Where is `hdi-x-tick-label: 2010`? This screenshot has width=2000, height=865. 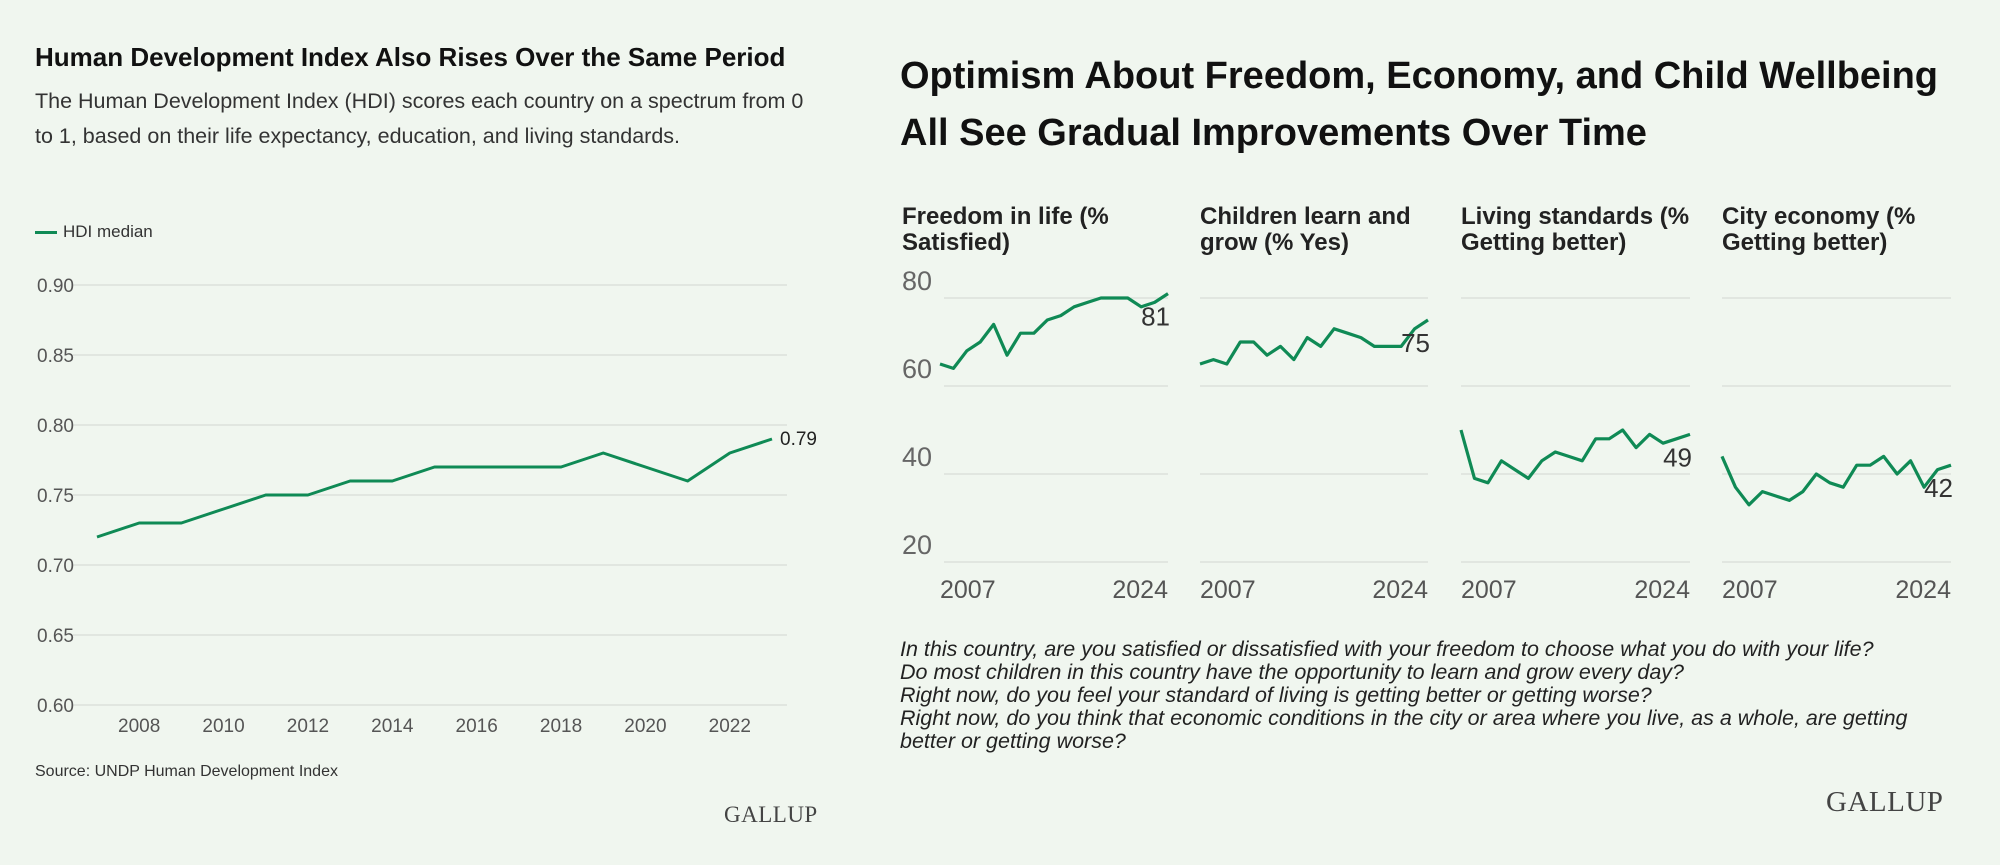 hdi-x-tick-label: 2010 is located at coordinates (223, 726).